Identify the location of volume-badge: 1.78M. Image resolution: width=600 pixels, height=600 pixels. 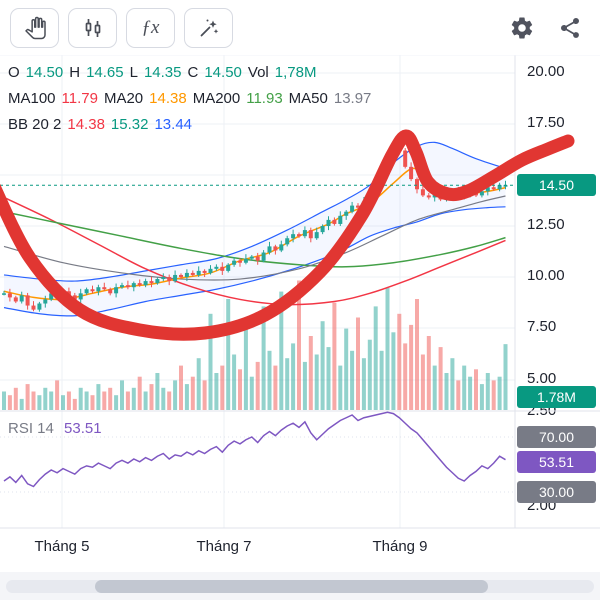
(556, 397).